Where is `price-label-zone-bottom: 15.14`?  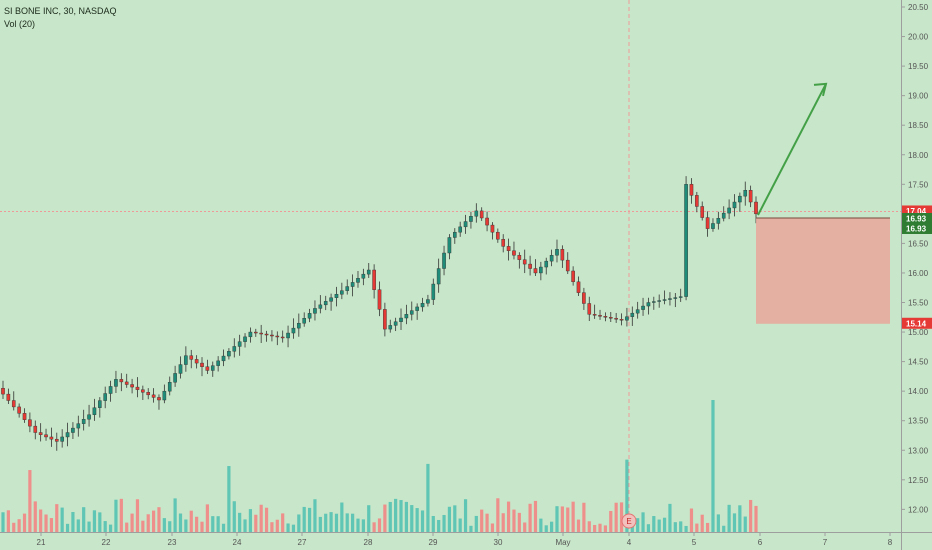
price-label-zone-bottom: 15.14 is located at coordinates (916, 323).